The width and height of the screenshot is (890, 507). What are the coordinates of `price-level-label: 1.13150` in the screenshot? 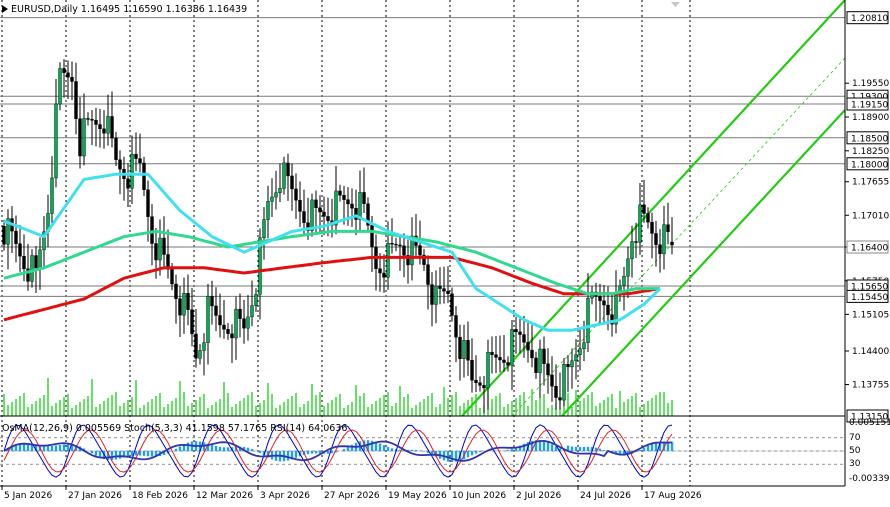 It's located at (869, 418).